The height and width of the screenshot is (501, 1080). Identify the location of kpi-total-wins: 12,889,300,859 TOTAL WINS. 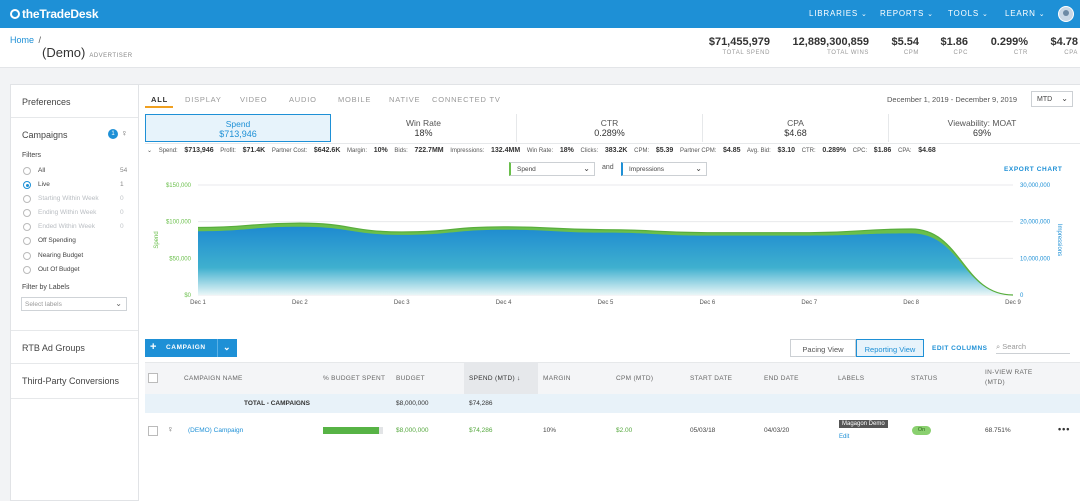
(830, 46).